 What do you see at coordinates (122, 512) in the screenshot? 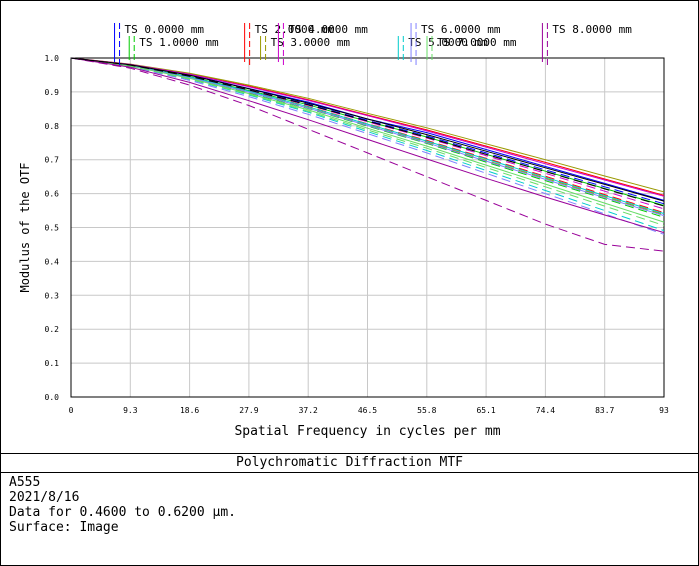
I see `info-wavelength-range: Data for 0.4600 to 0.6200 µm.` at bounding box center [122, 512].